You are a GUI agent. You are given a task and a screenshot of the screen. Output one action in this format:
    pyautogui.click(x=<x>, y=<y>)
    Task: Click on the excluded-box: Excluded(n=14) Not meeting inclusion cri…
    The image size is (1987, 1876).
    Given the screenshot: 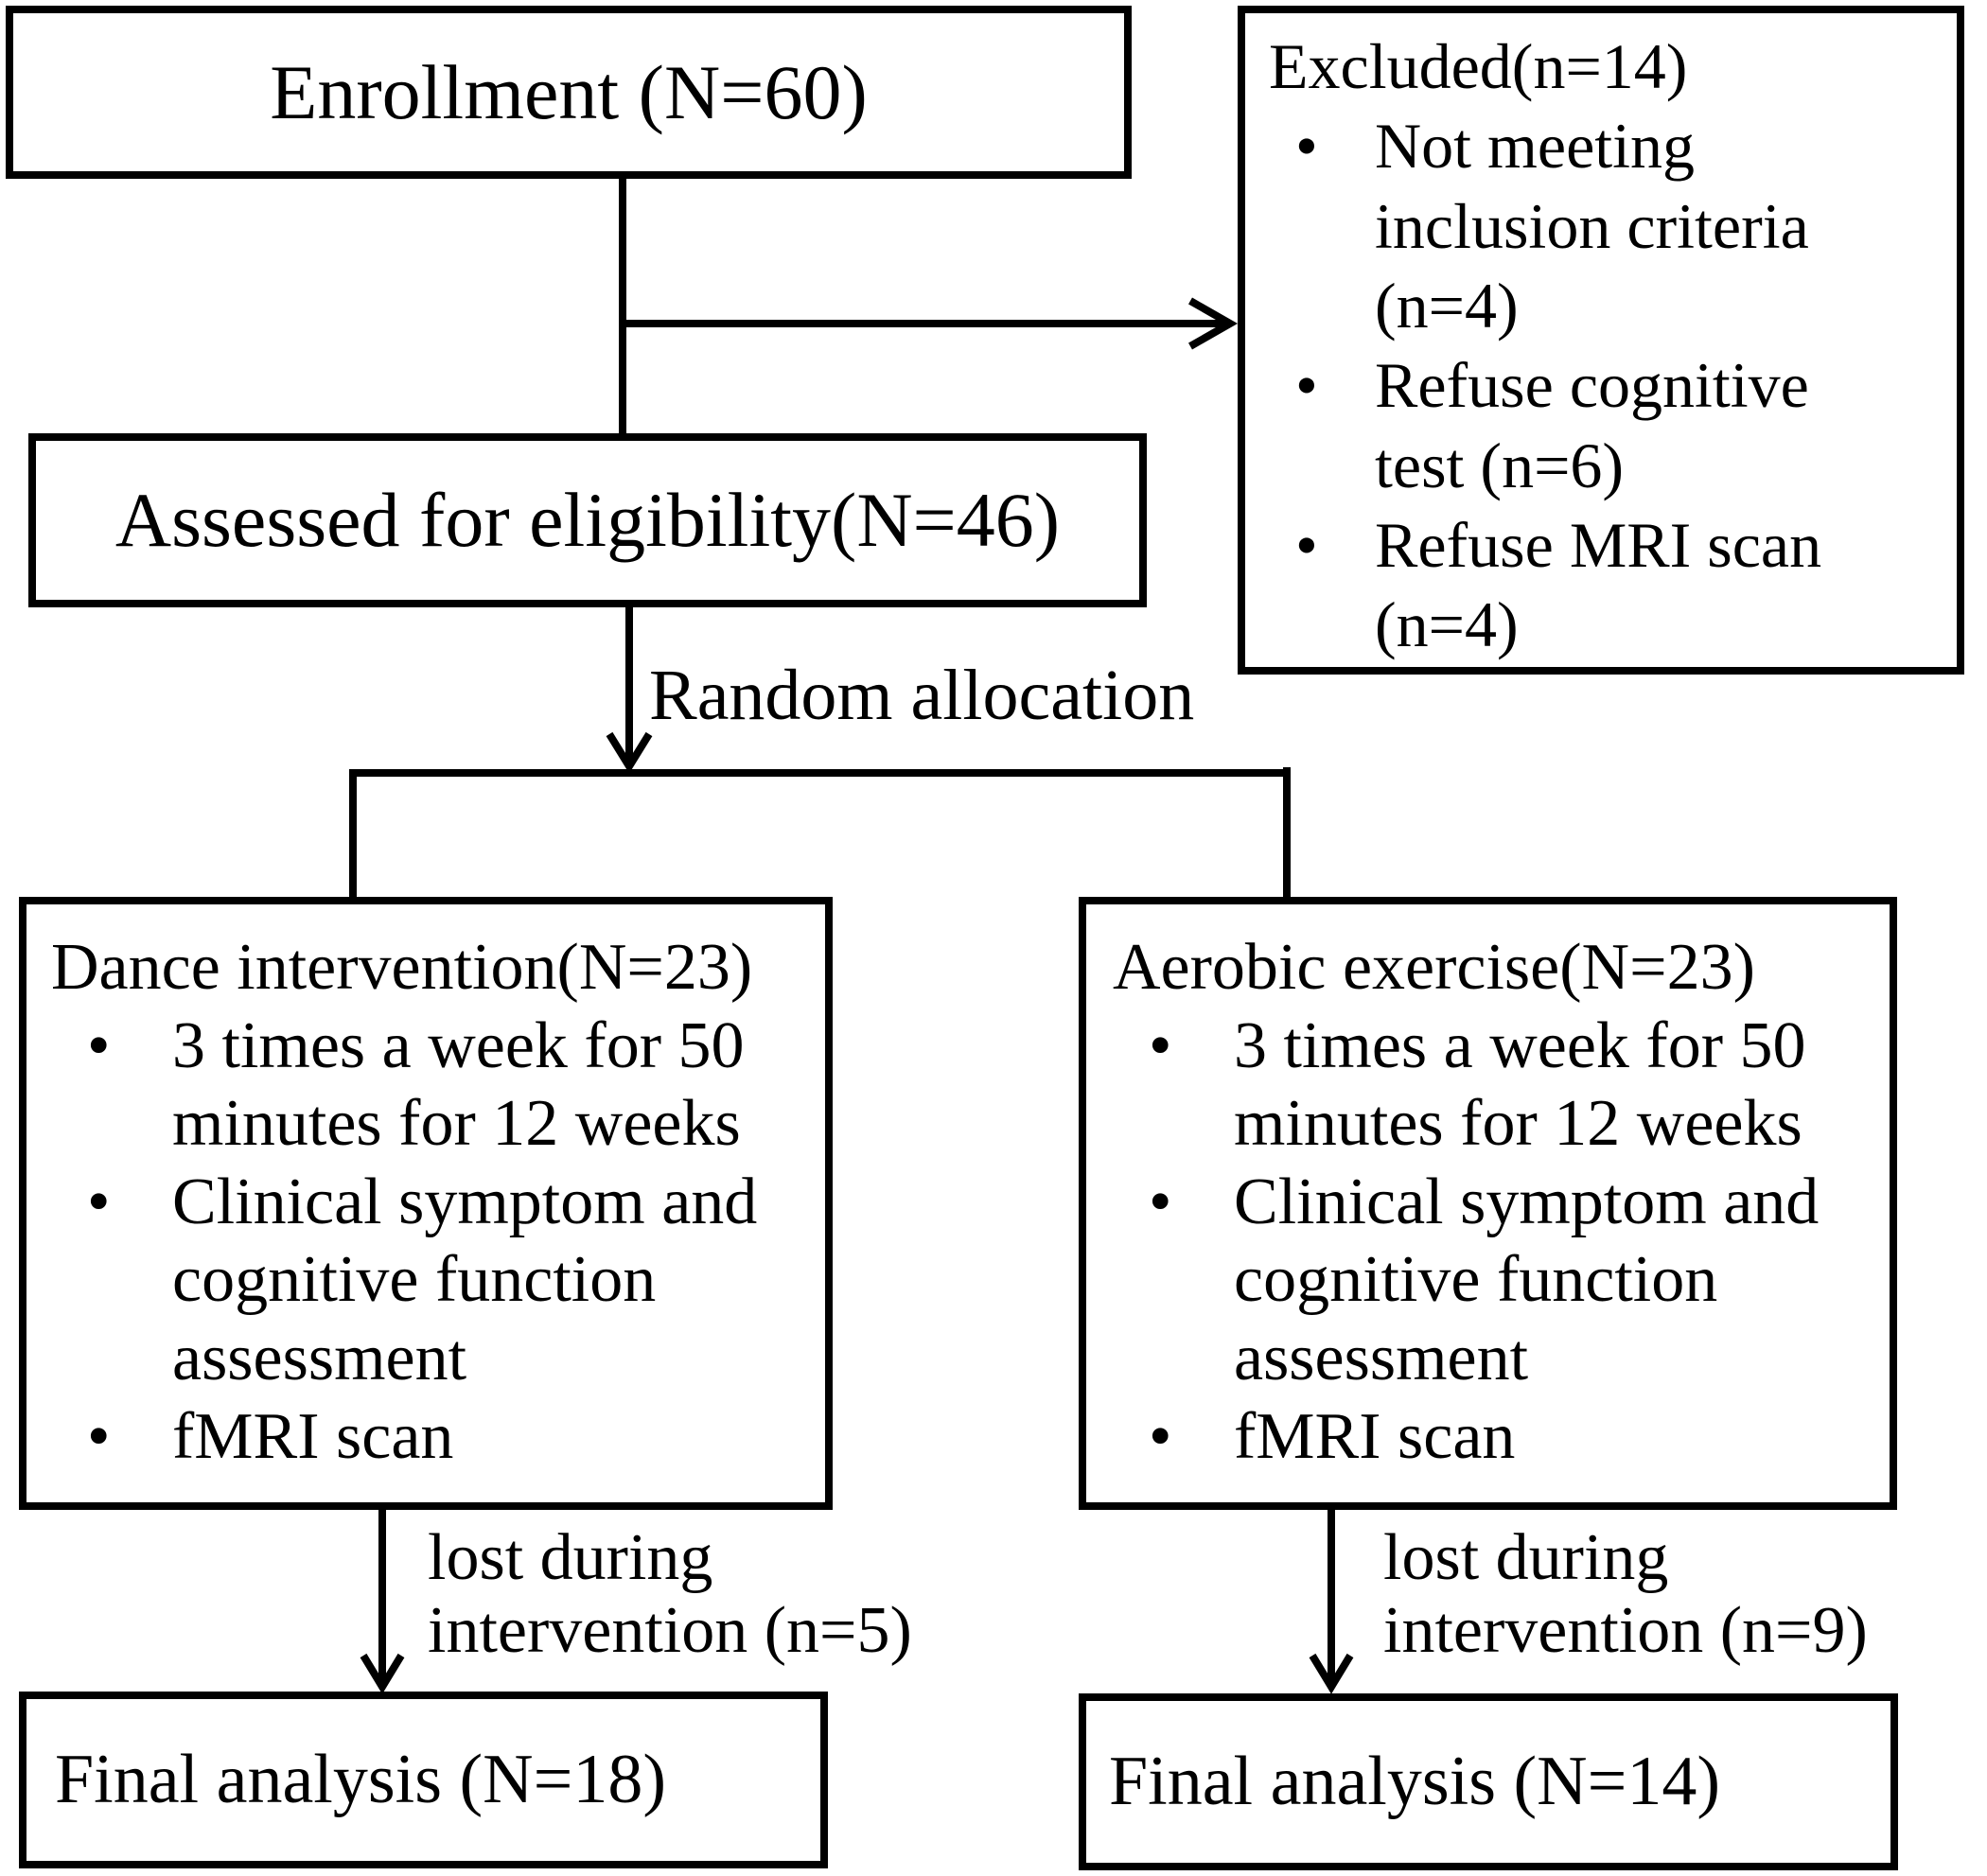 What is the action you would take?
    pyautogui.click(x=1601, y=340)
    